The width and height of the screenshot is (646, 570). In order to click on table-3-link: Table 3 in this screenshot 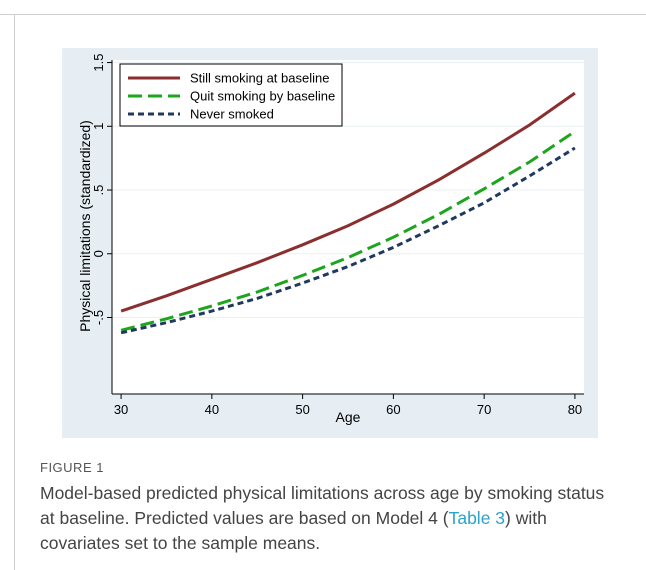, I will do `click(477, 518)`.